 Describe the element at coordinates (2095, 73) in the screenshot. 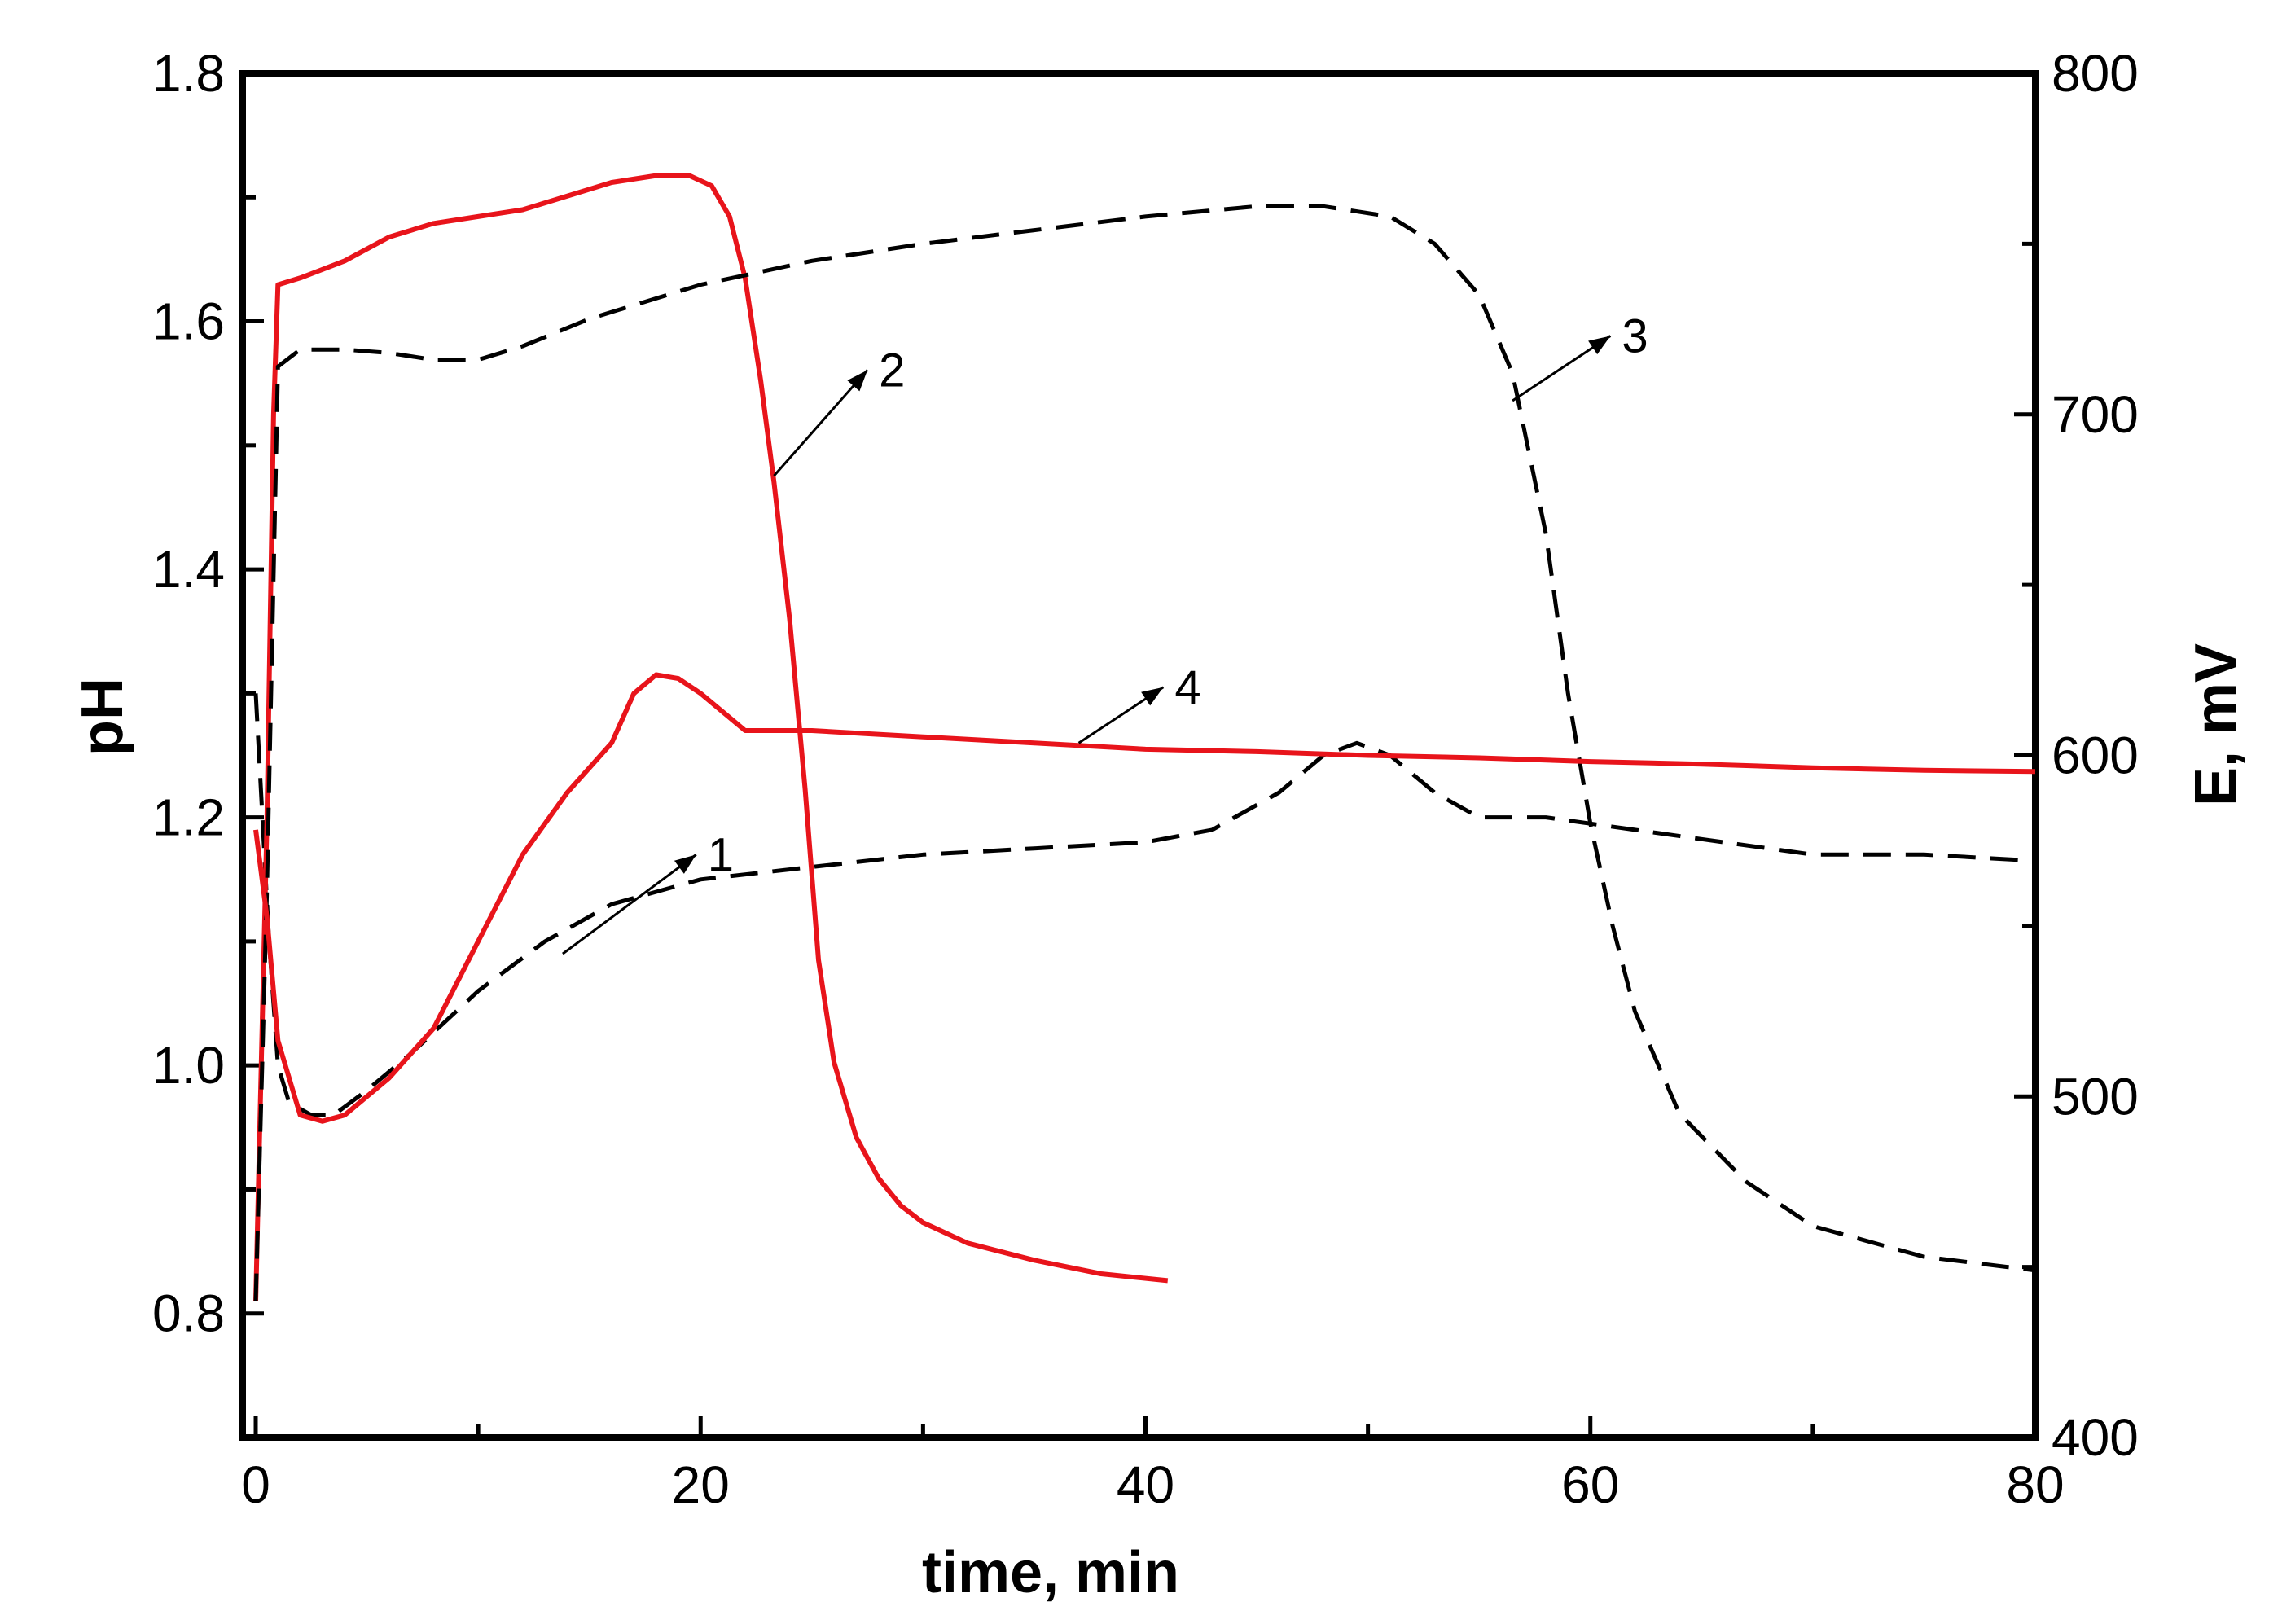

I see `y-right-tick-label: 800` at that location.